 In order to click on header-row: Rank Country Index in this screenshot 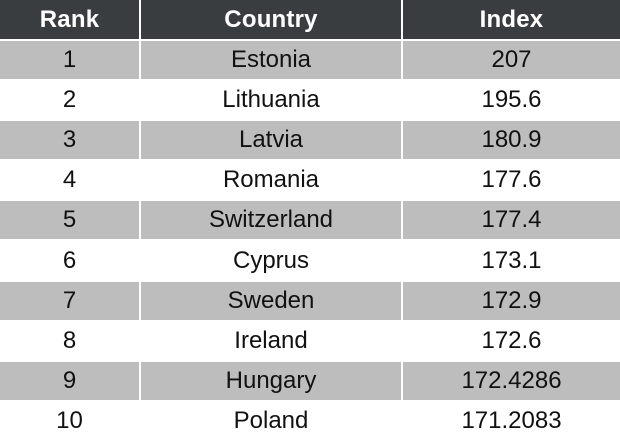, I will do `click(310, 20)`.